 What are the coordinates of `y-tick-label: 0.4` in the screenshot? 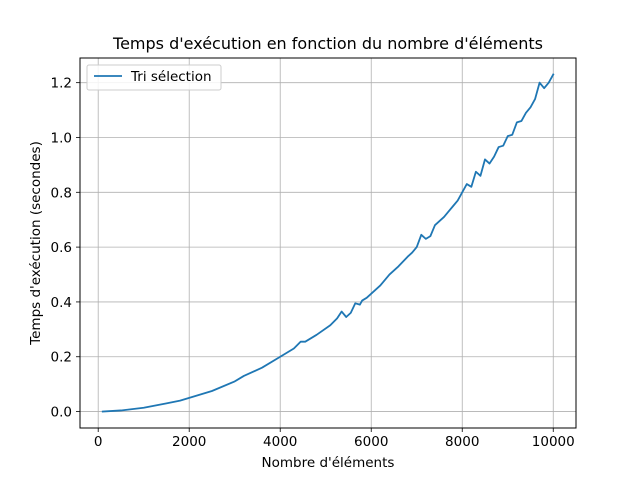 It's located at (61, 303).